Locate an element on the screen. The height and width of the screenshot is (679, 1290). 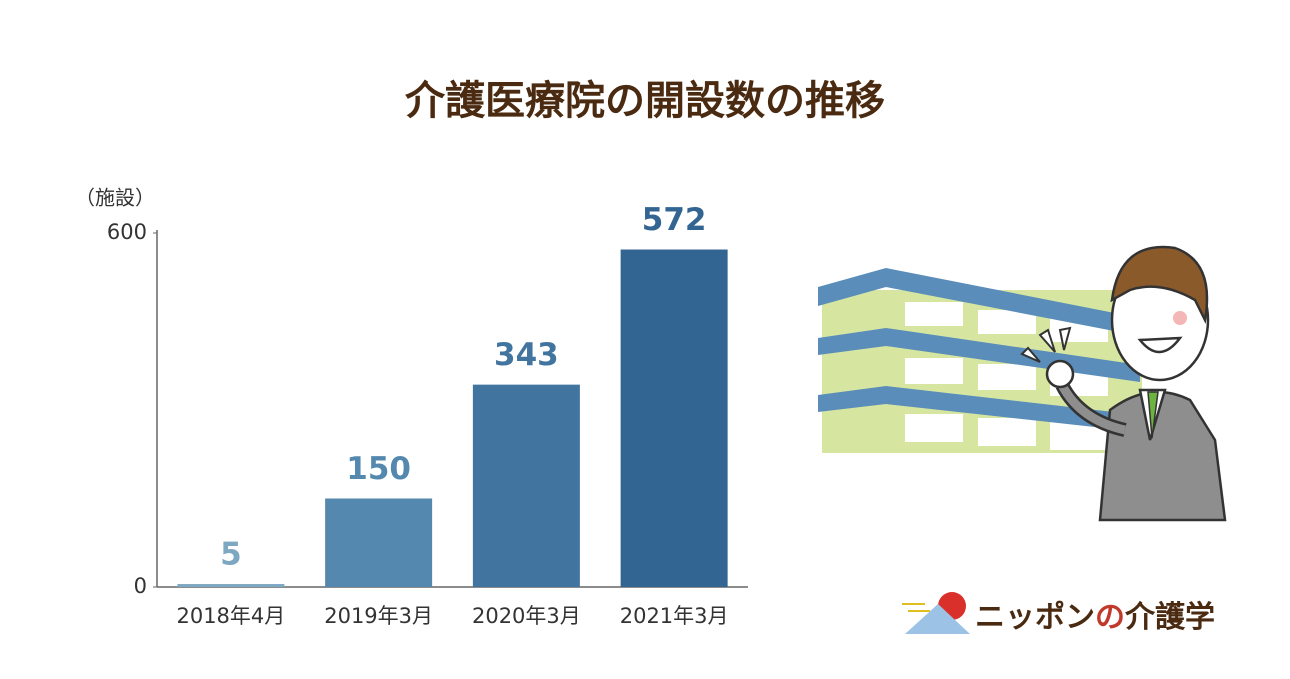
data-label: 5 is located at coordinates (231, 555).